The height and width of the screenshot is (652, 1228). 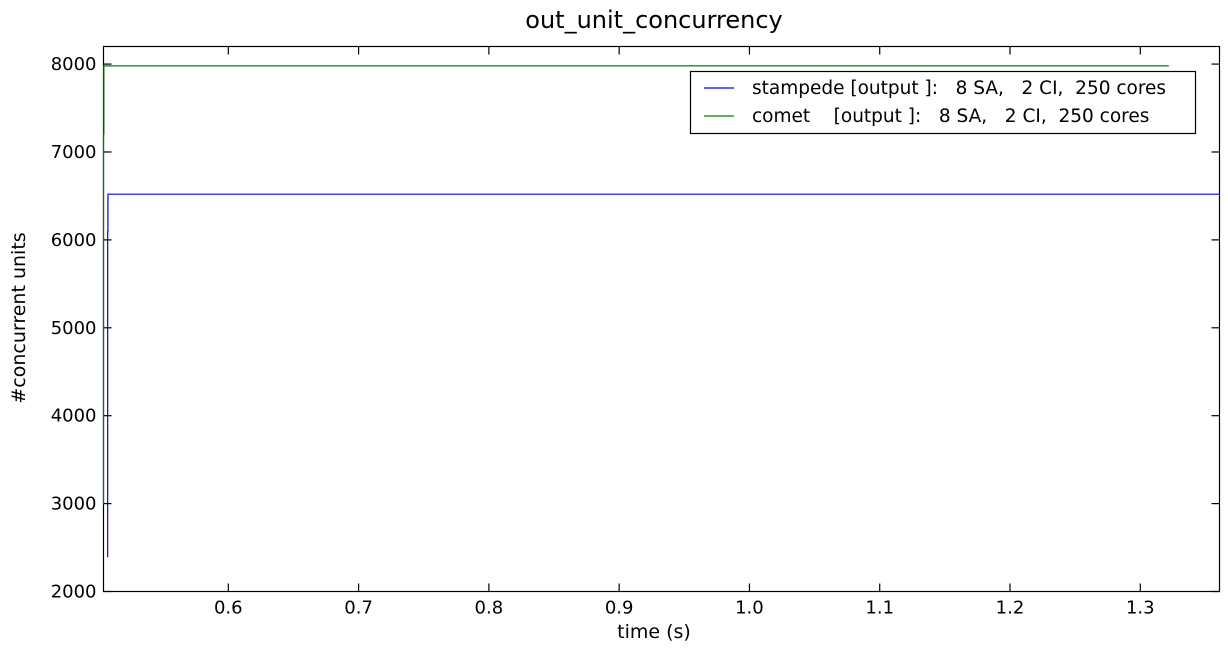 I want to click on legend-box, so click(x=943, y=102).